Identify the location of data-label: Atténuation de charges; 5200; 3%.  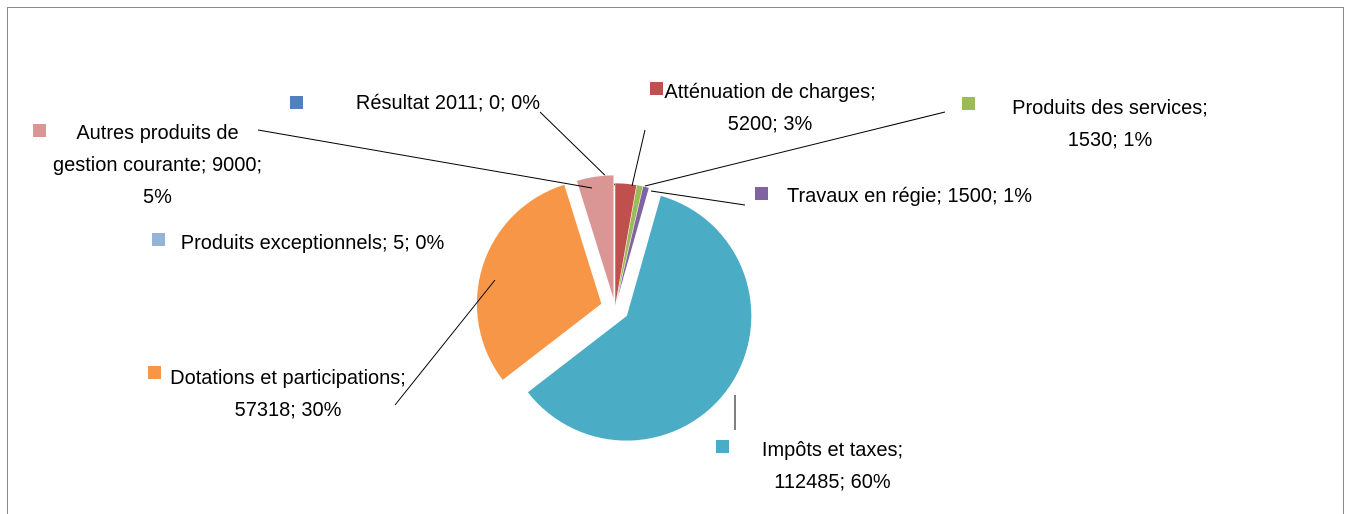
(770, 108).